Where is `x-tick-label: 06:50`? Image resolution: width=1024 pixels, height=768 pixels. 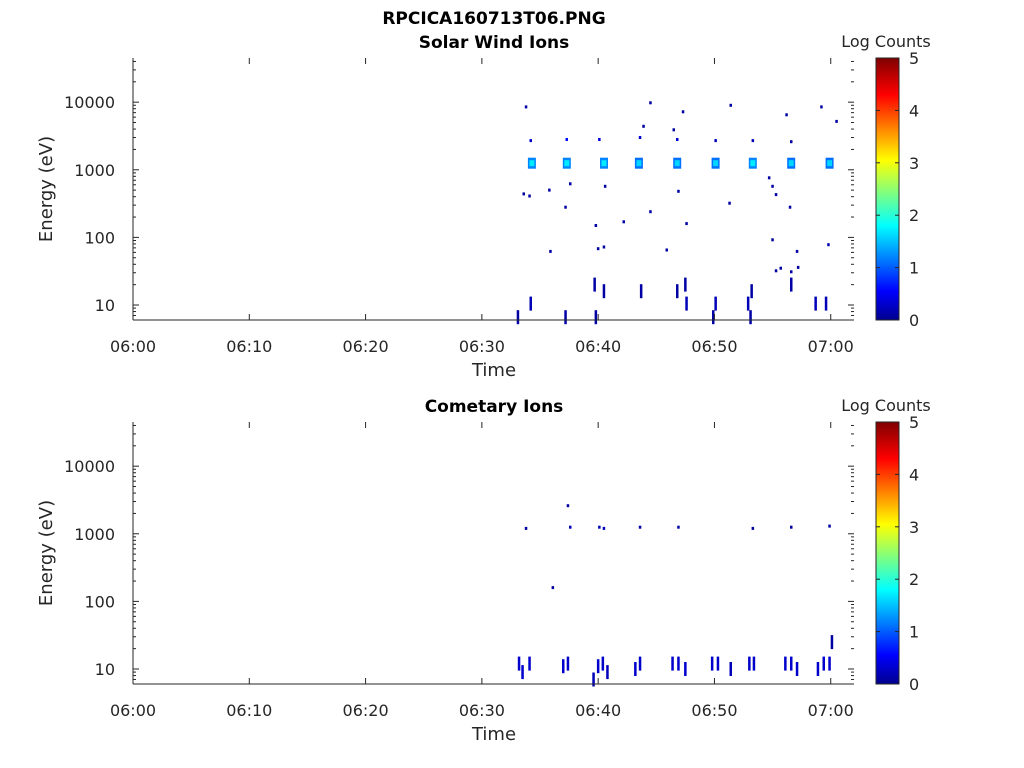
x-tick-label: 06:50 is located at coordinates (714, 346).